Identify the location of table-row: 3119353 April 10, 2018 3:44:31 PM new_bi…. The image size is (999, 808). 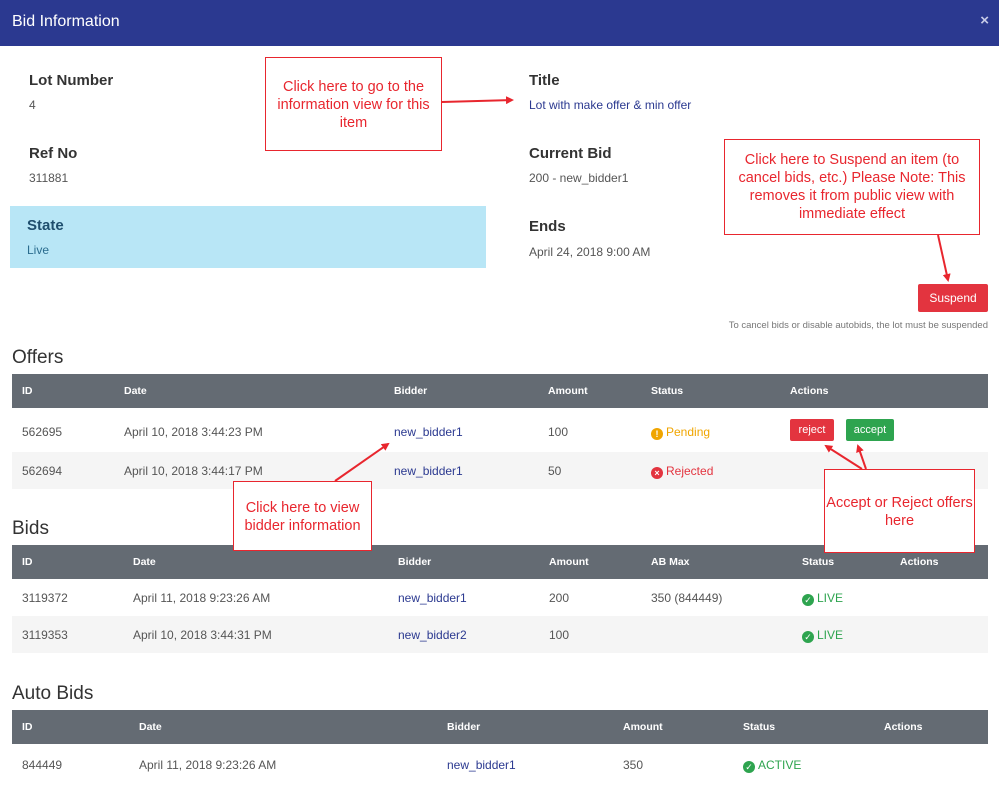
(500, 634).